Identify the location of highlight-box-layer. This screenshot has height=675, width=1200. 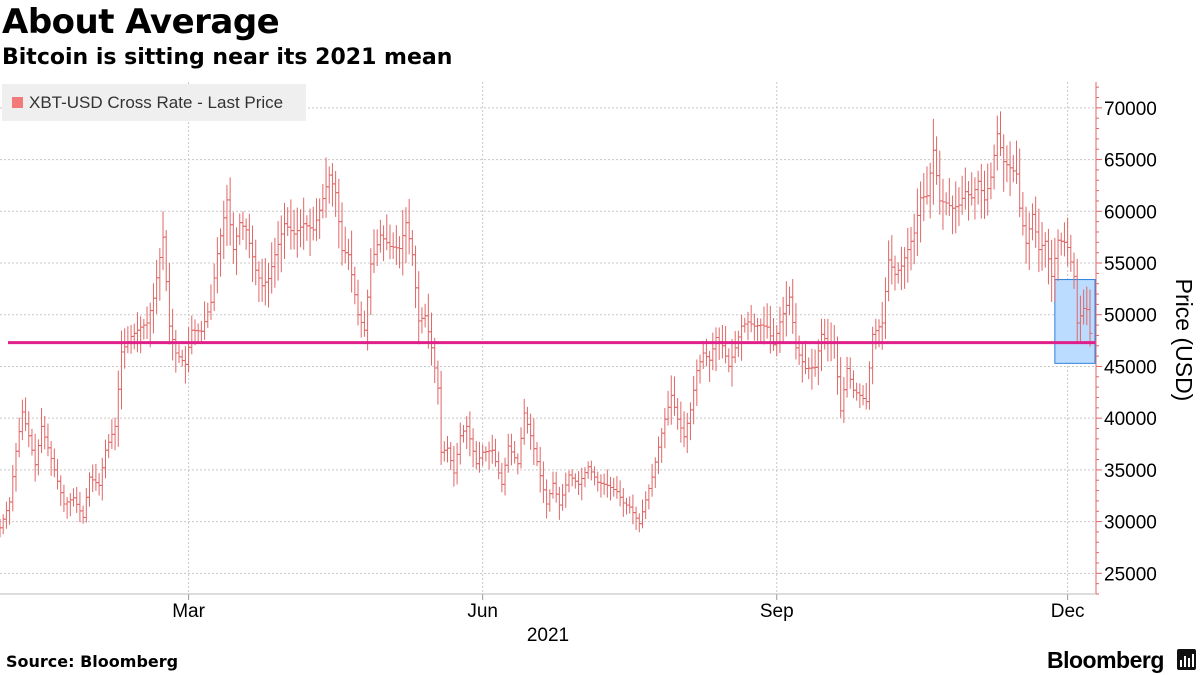
(1075, 321).